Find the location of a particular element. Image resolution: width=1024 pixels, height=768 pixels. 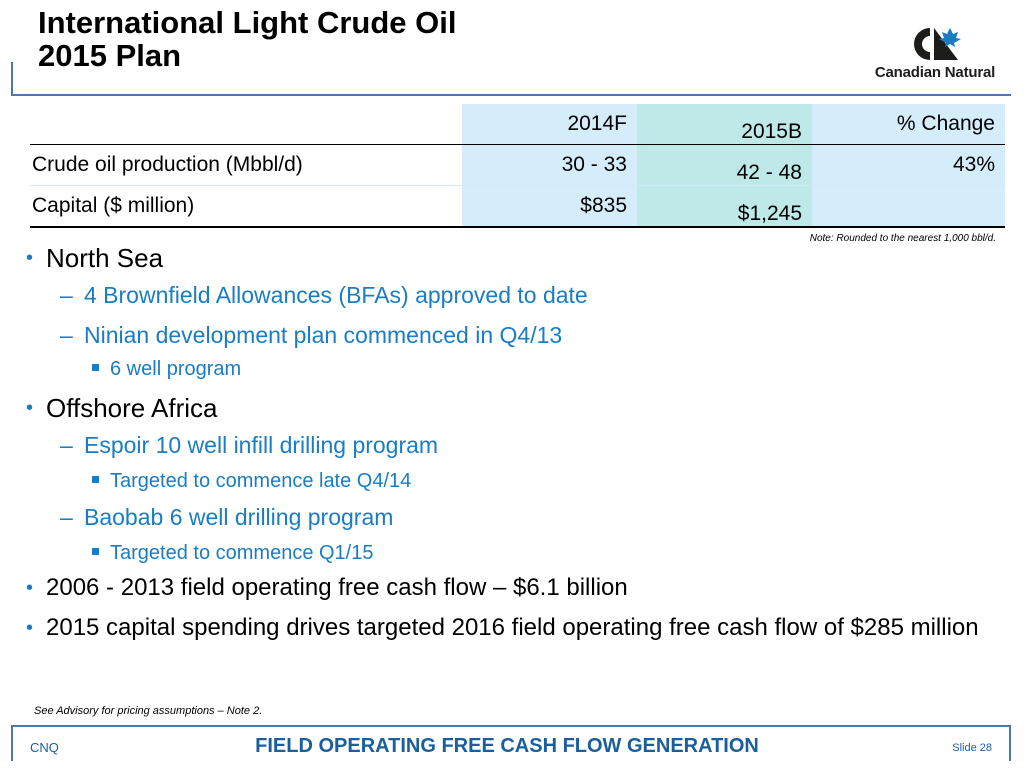

sub-bullet-text: Espoir 10 well infill drilling program is located at coordinates (261, 445).